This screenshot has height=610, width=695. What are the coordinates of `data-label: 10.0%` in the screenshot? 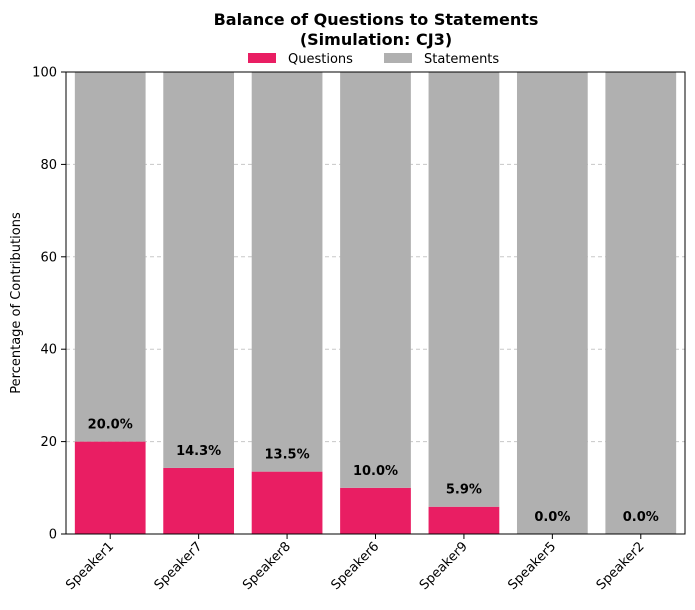 It's located at (375, 471).